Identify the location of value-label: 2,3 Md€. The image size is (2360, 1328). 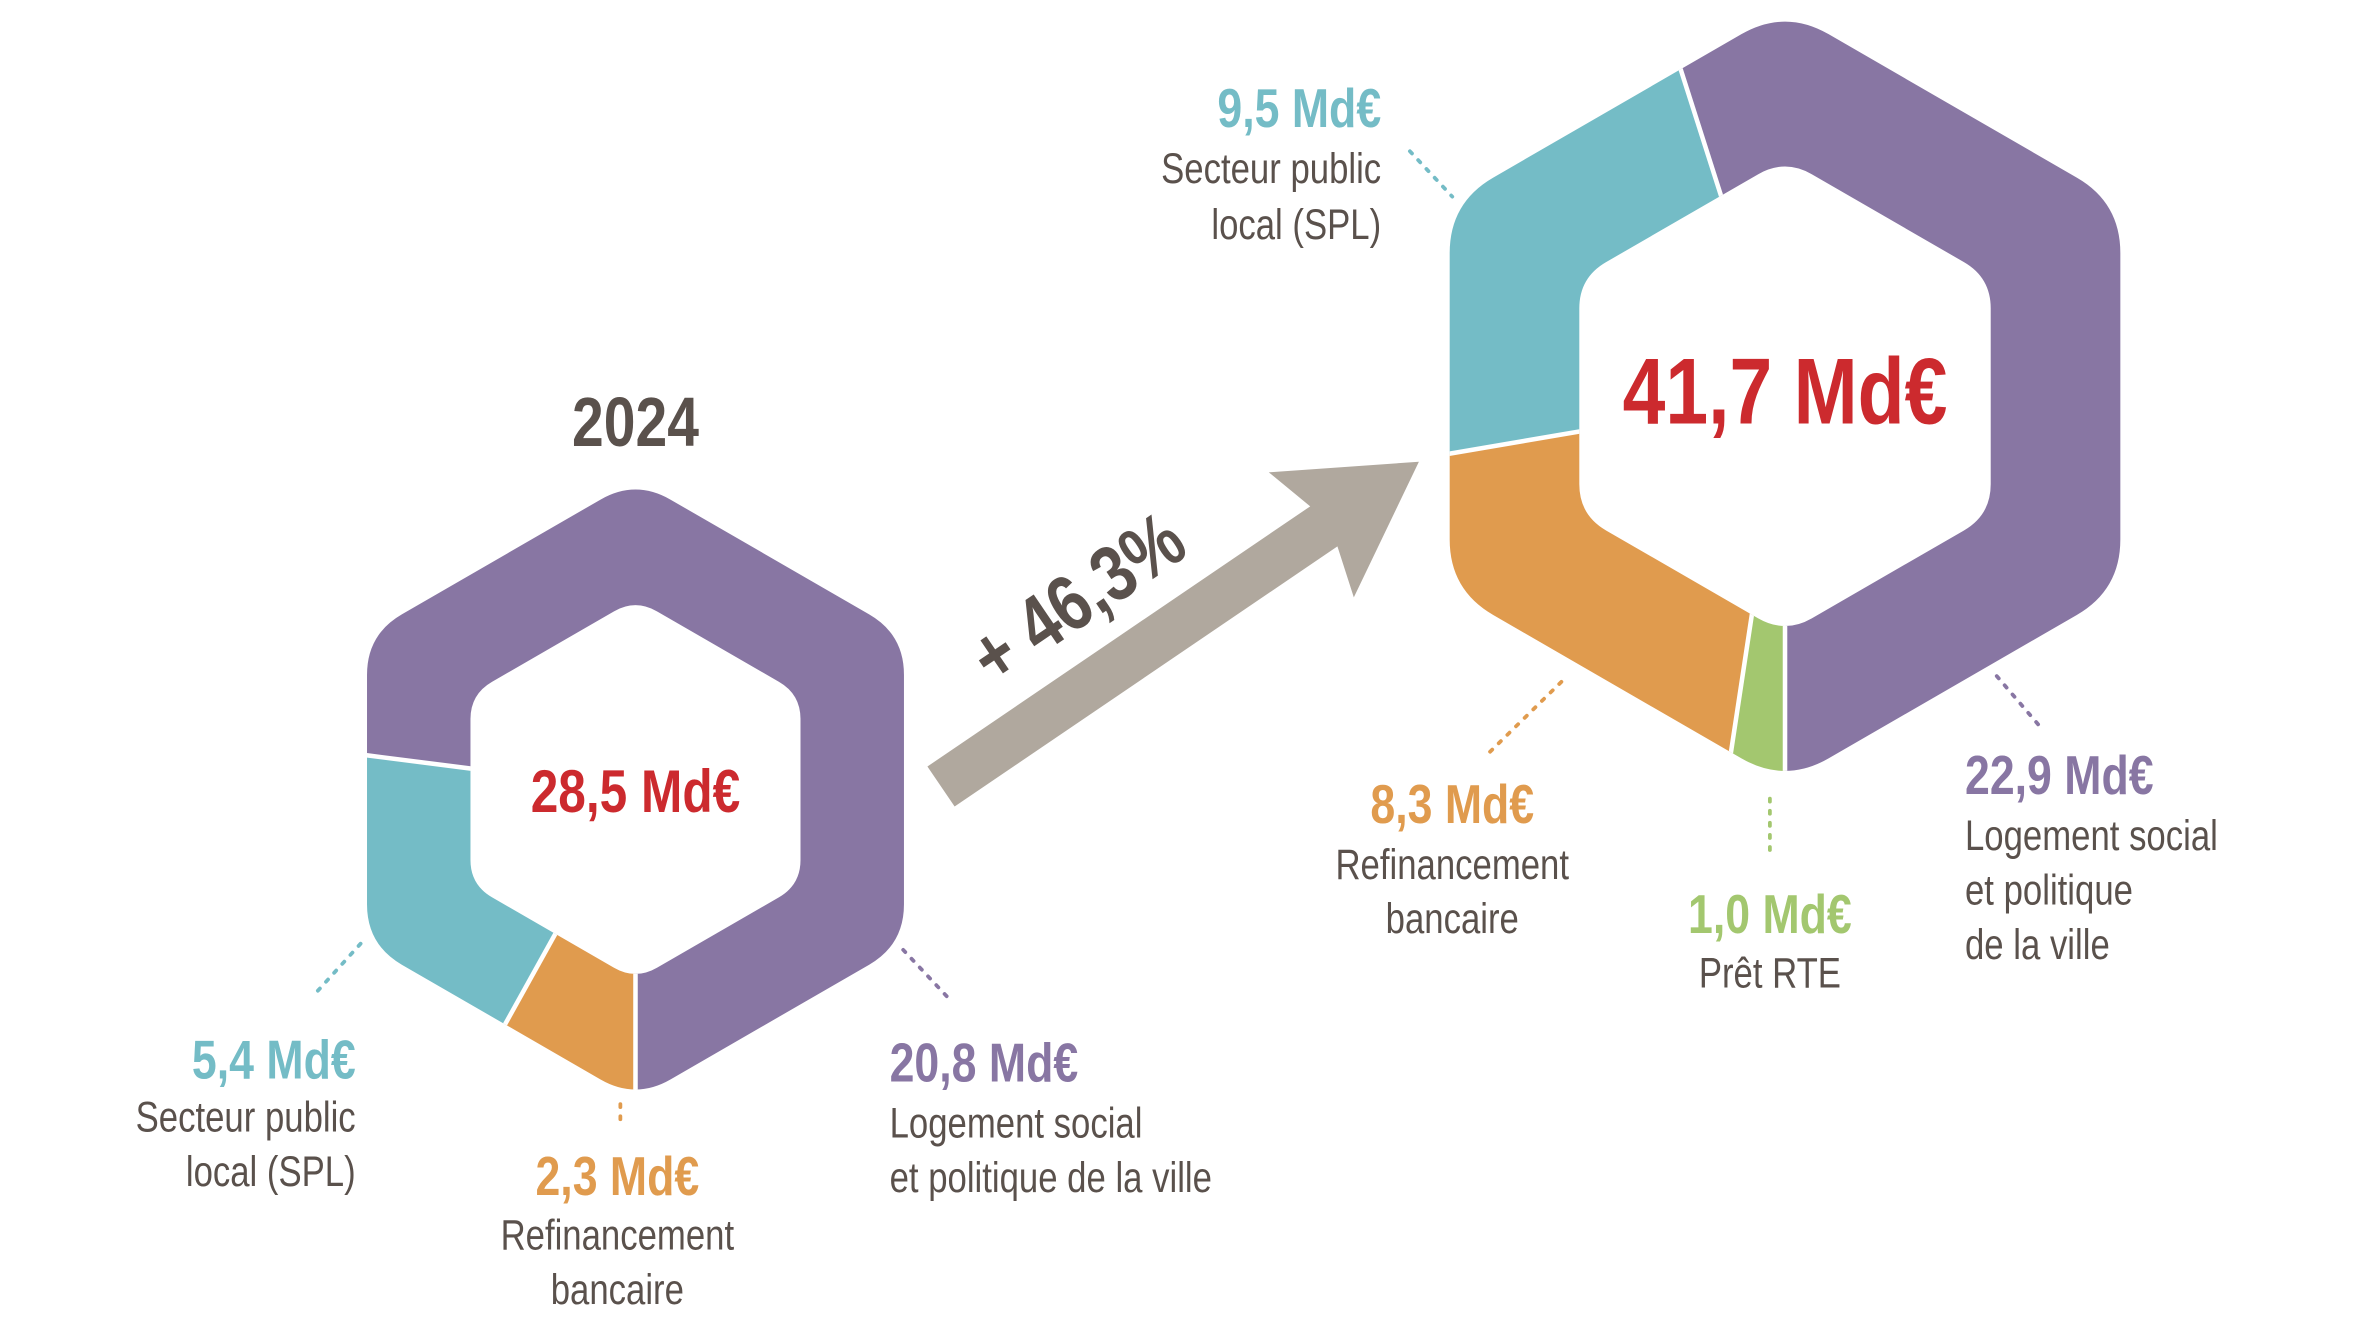
(617, 1176).